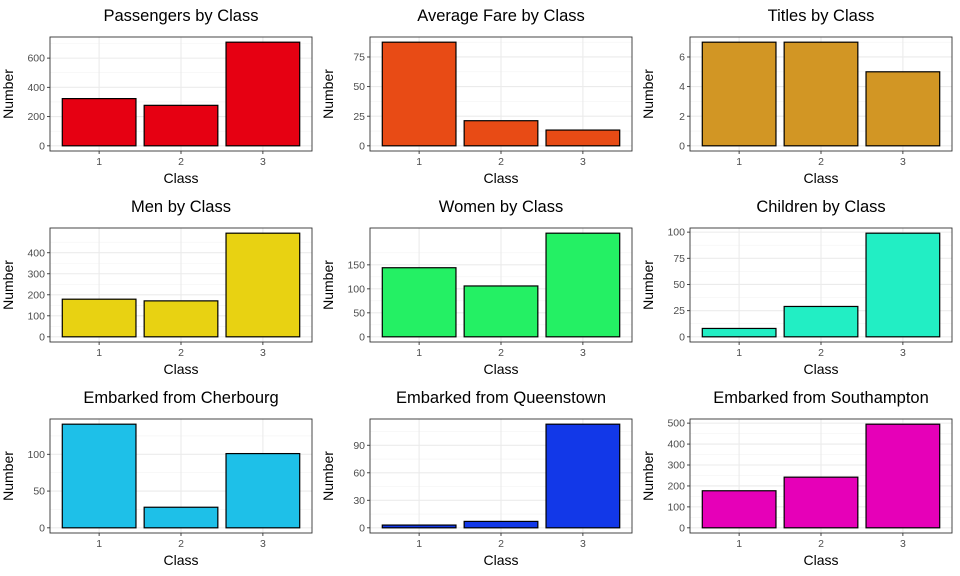  What do you see at coordinates (679, 259) in the screenshot?
I see `y-tick-label: 75` at bounding box center [679, 259].